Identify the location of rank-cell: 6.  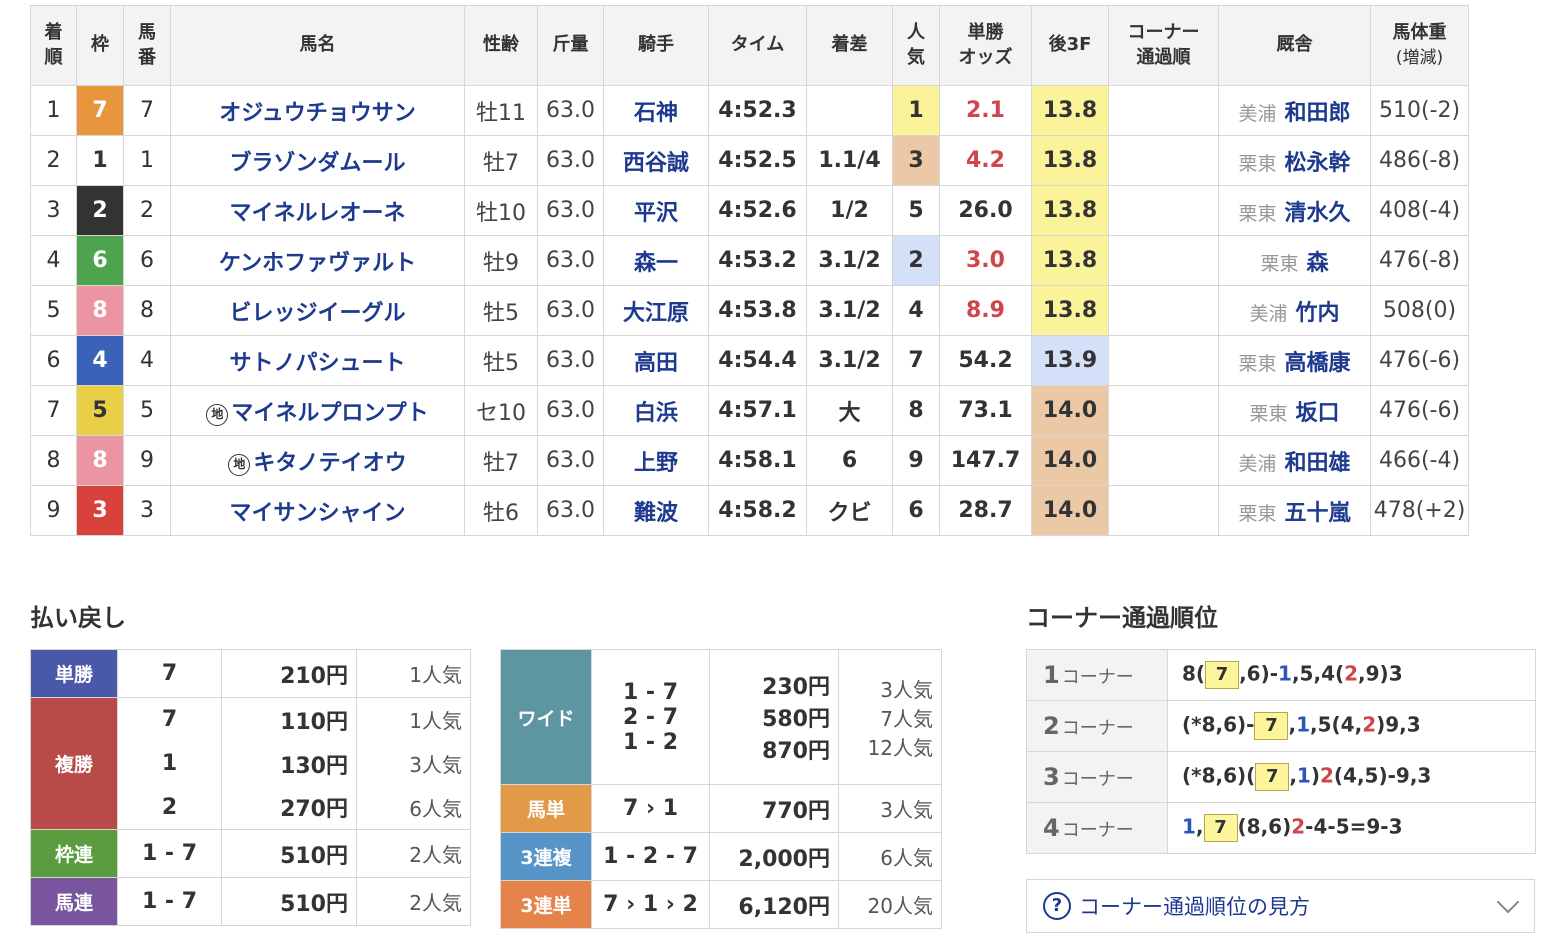
(53, 360).